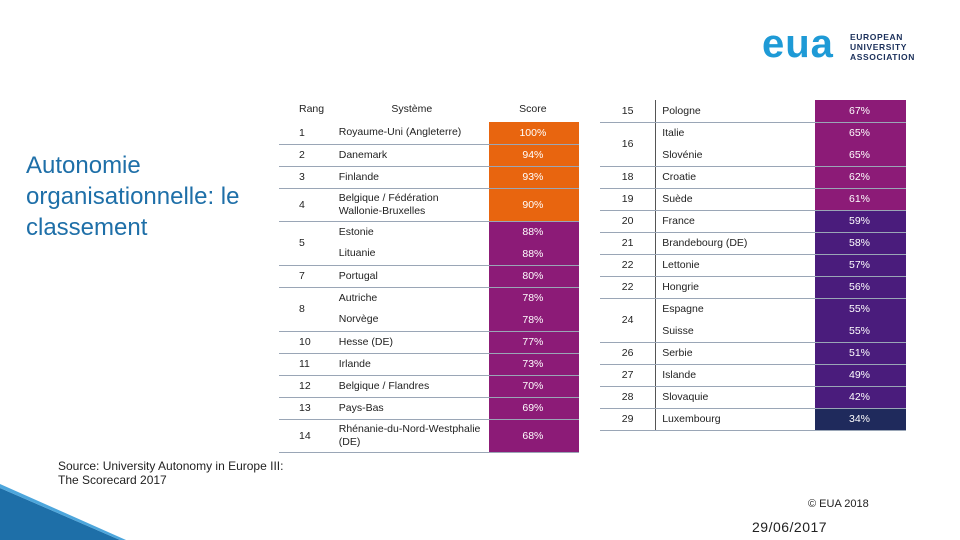  I want to click on corner-decoration, so click(63, 512).